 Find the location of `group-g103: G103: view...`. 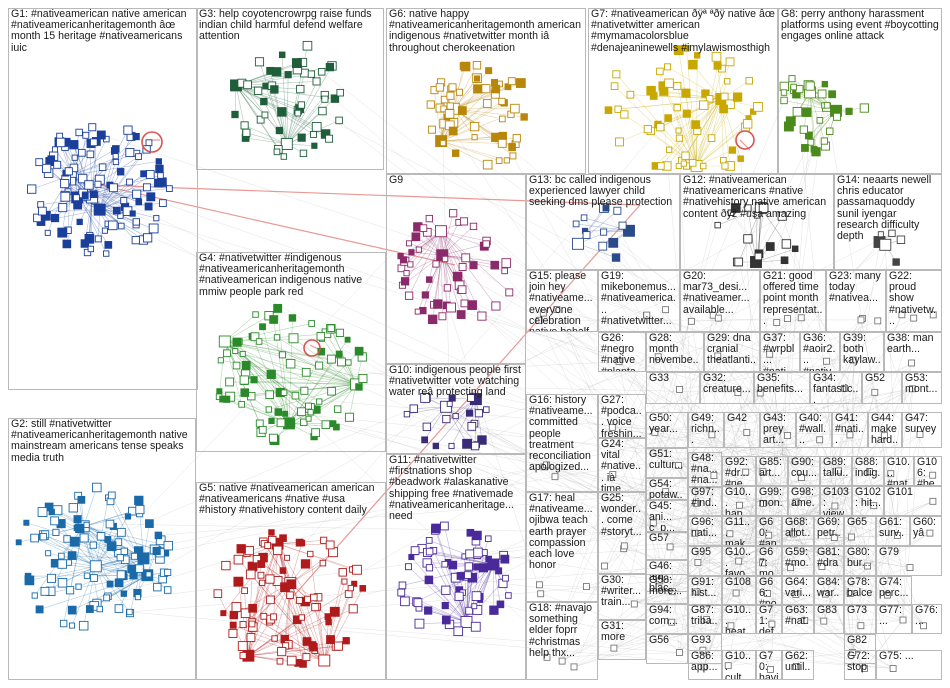

group-g103: G103: view... is located at coordinates (836, 501).